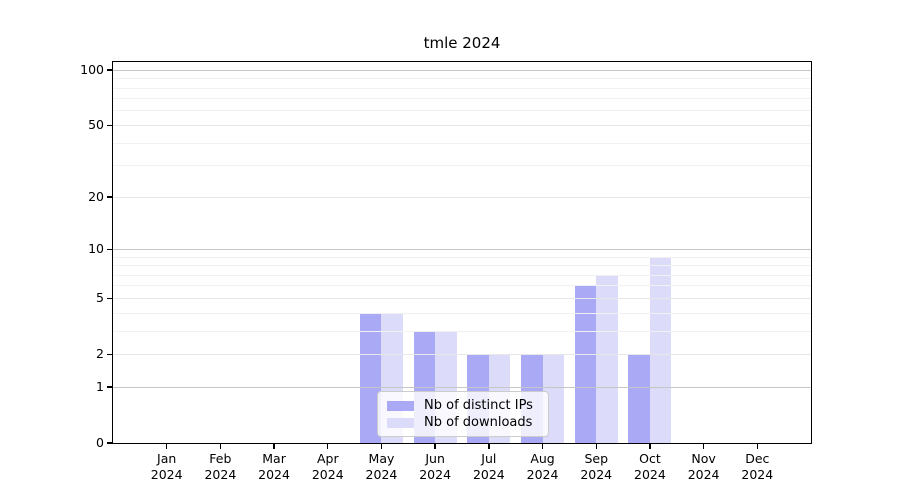 This screenshot has width=900, height=500. I want to click on x-tick-month: Nov, so click(703, 458).